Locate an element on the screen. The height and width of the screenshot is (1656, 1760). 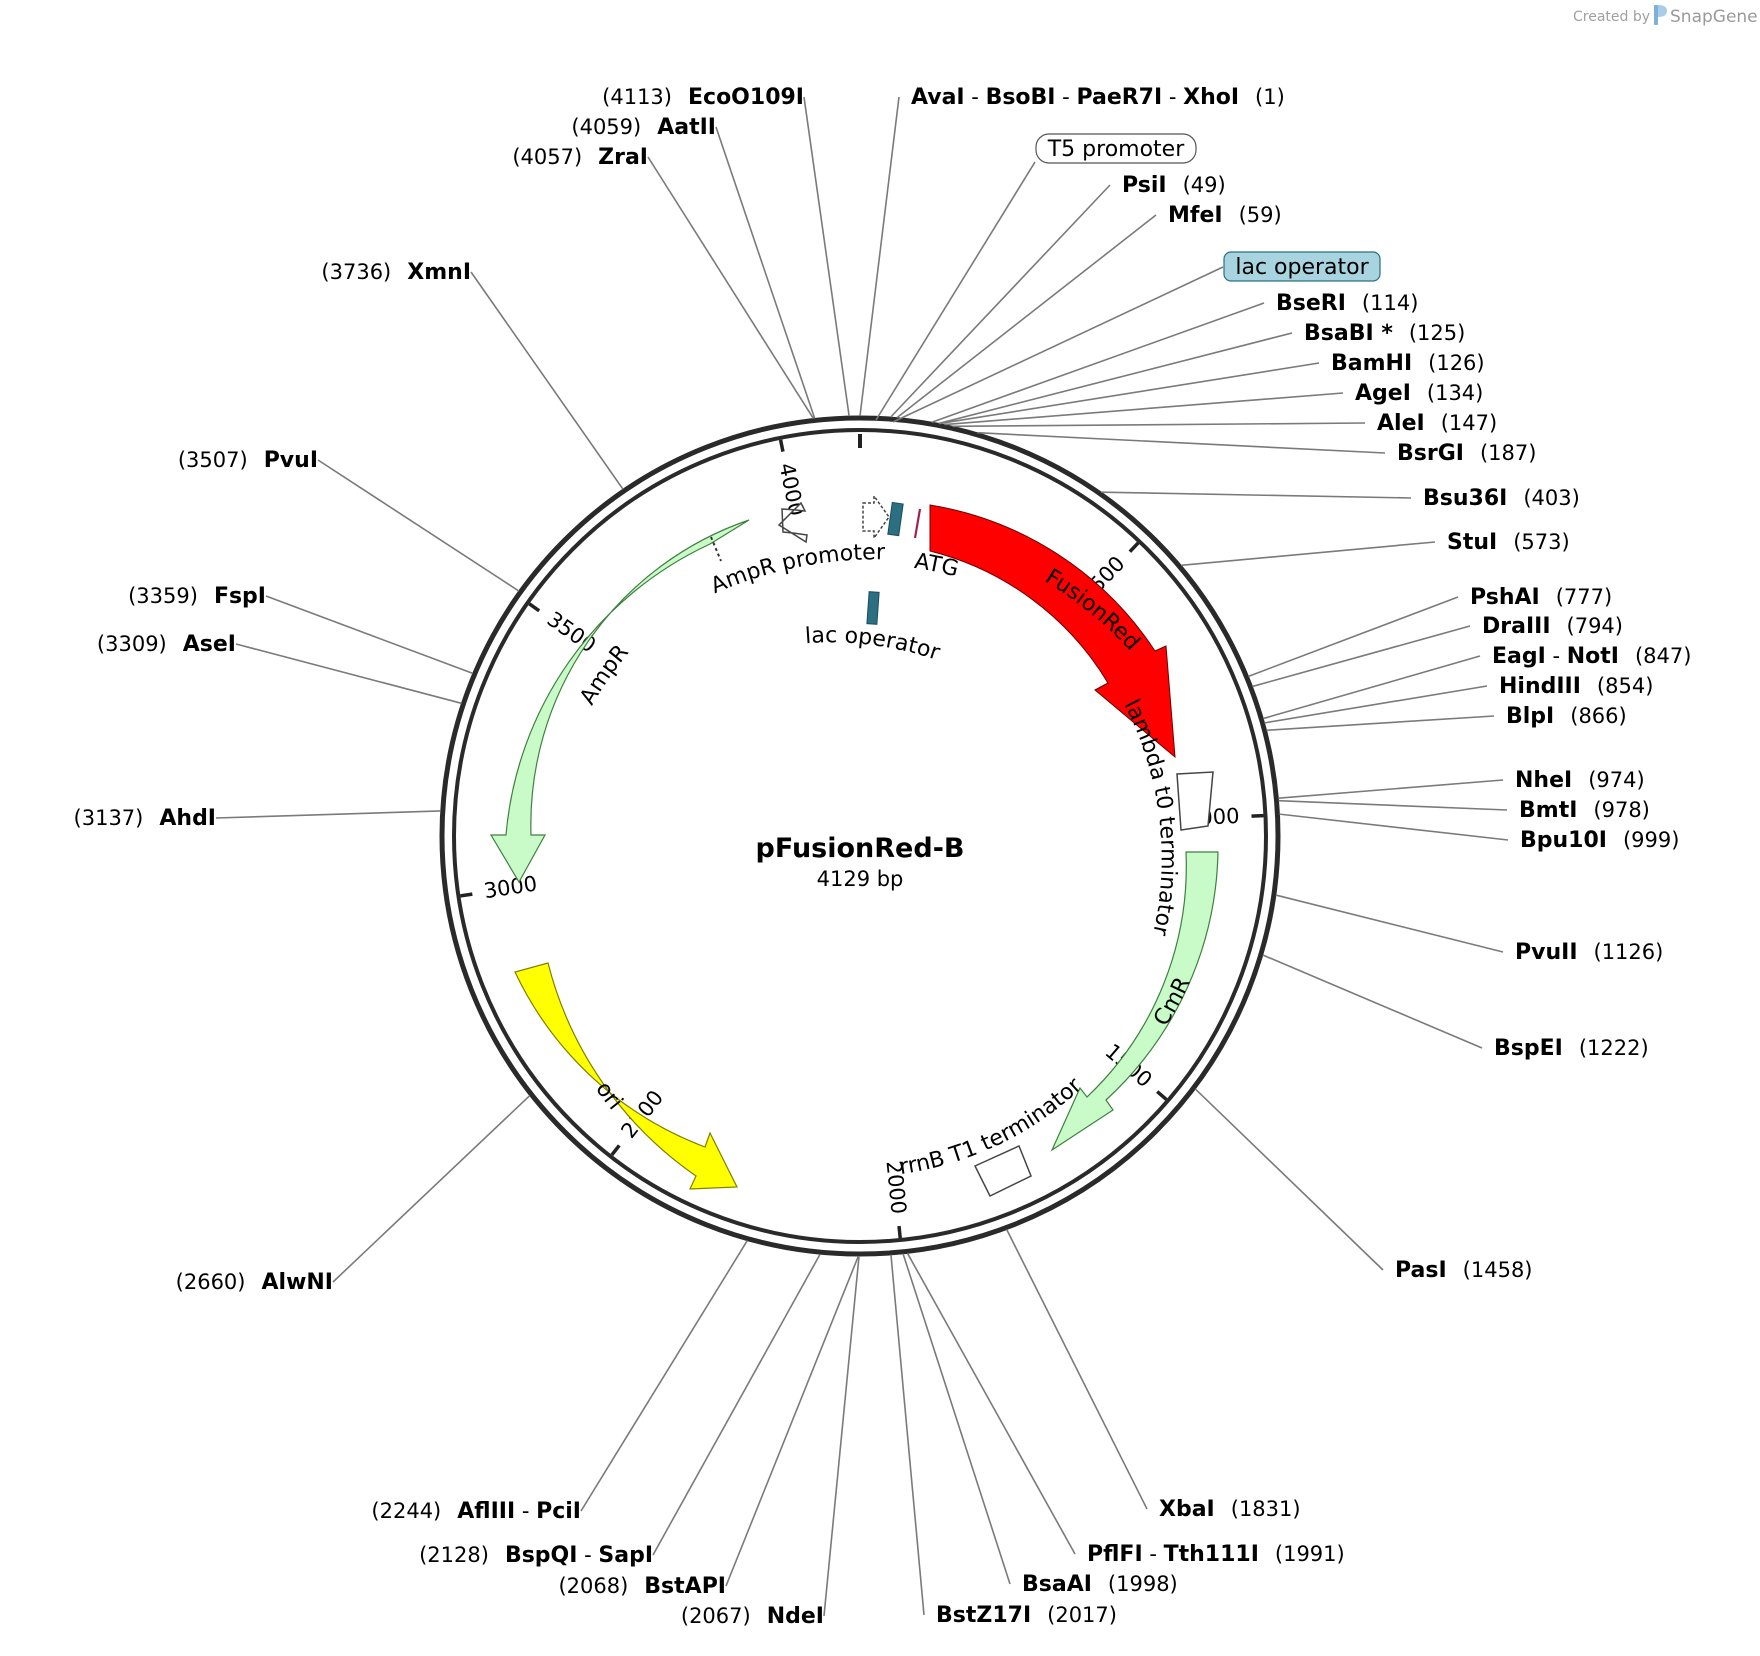
site-pflfi-tth111i: PflFI - Tth111I (1991) is located at coordinates (1125, 1409).